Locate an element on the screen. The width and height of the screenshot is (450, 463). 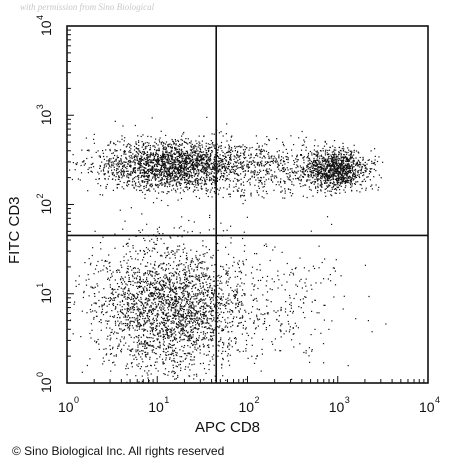
watermark-text: with permission from Sino Biological is located at coordinates (87, 7).